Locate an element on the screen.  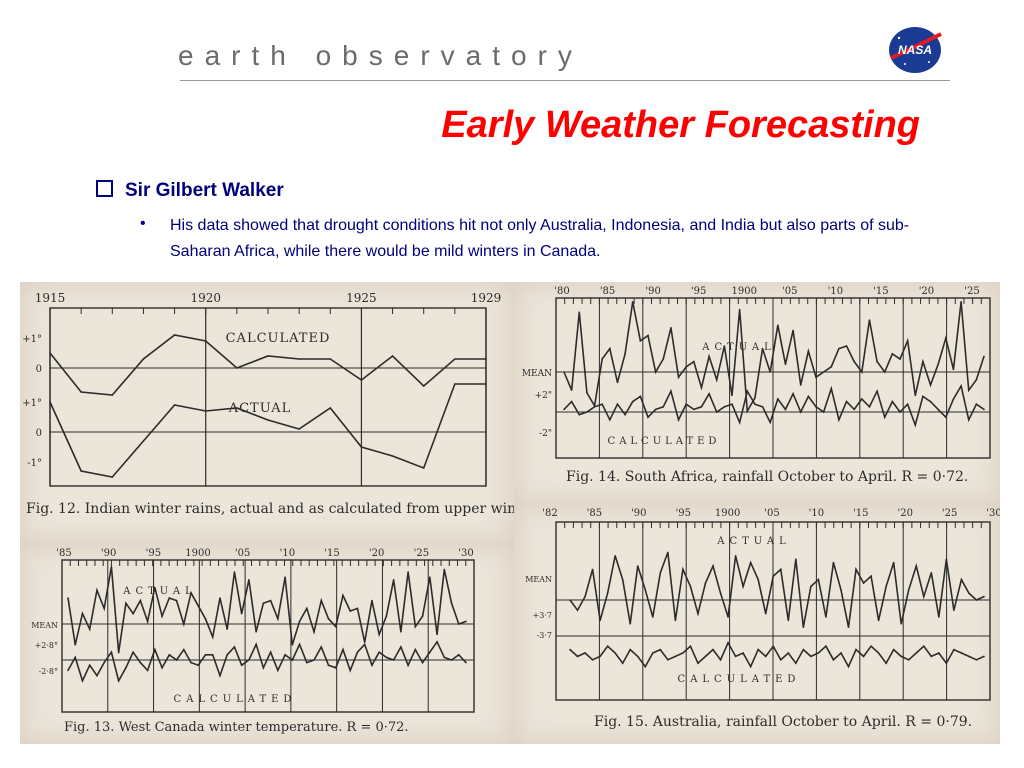
x-tick-label: '15 is located at coordinates (860, 513).